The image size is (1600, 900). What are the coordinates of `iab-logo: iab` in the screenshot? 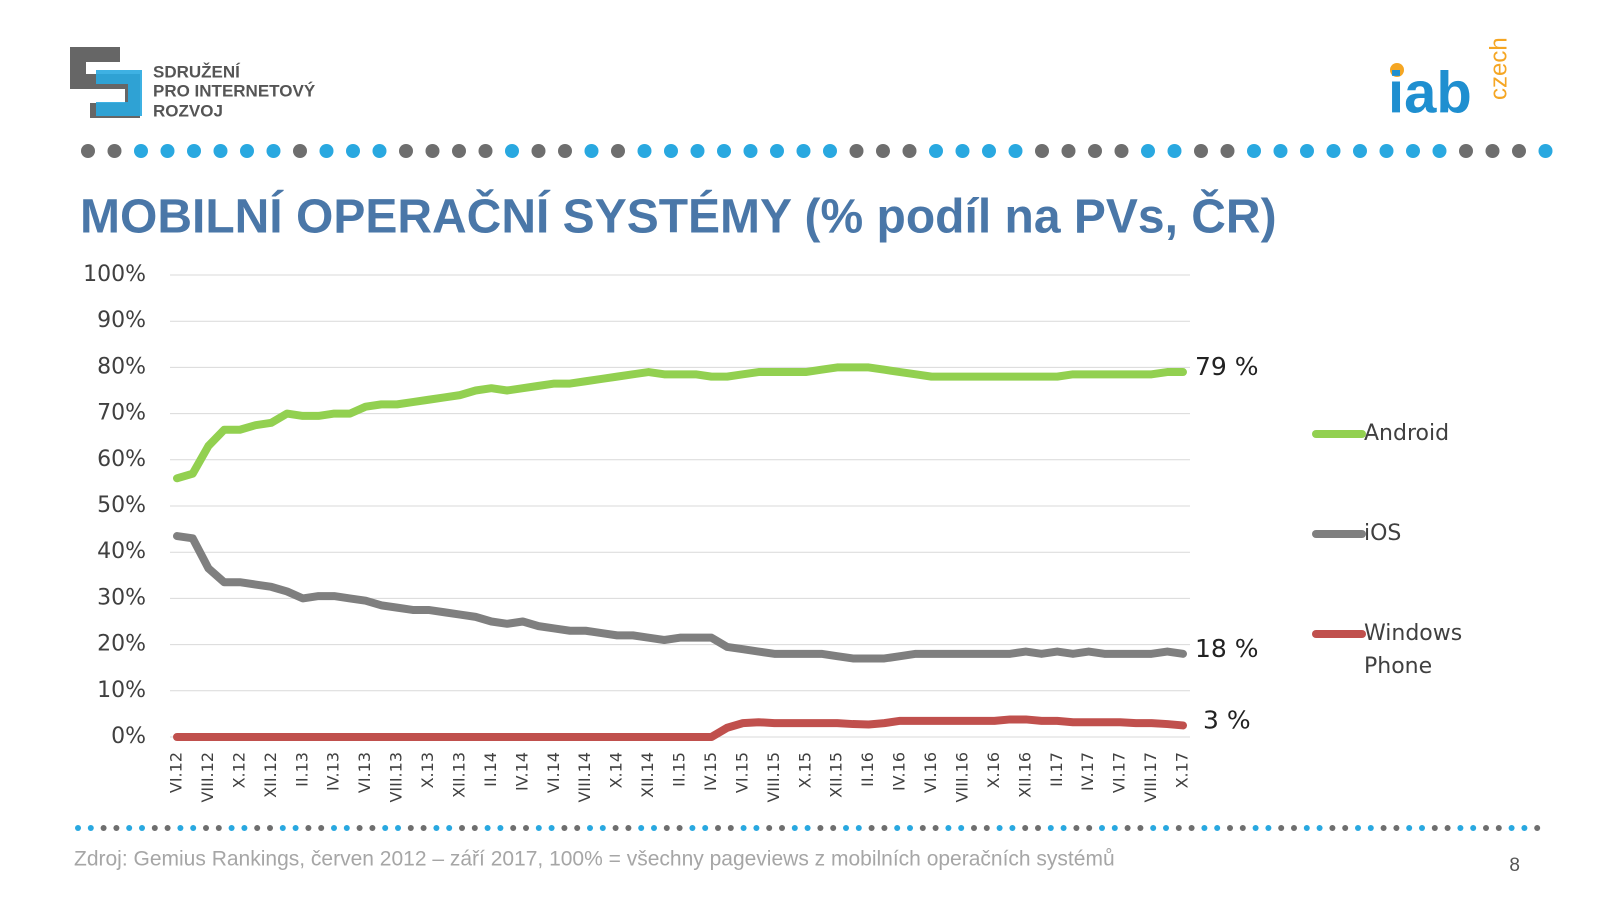 It's located at (1430, 92).